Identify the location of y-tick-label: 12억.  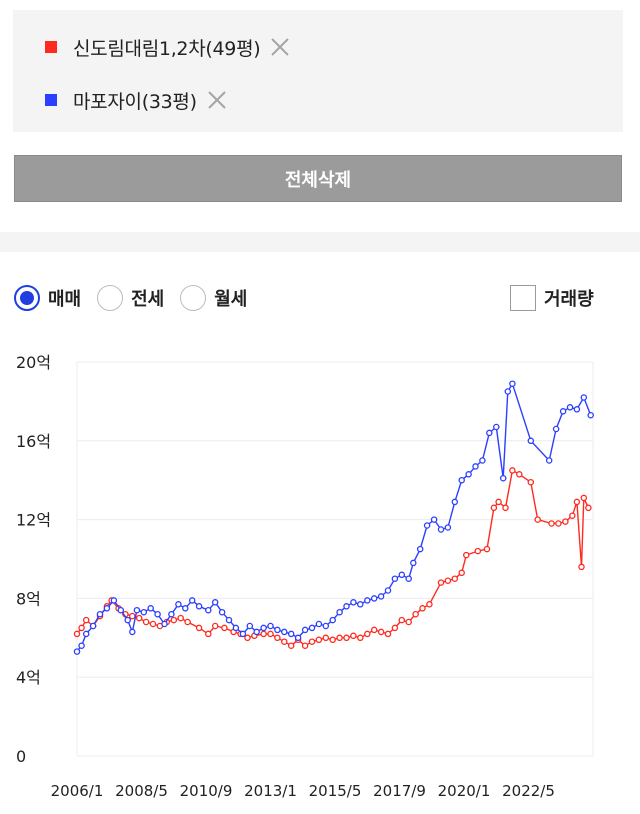
(33, 520).